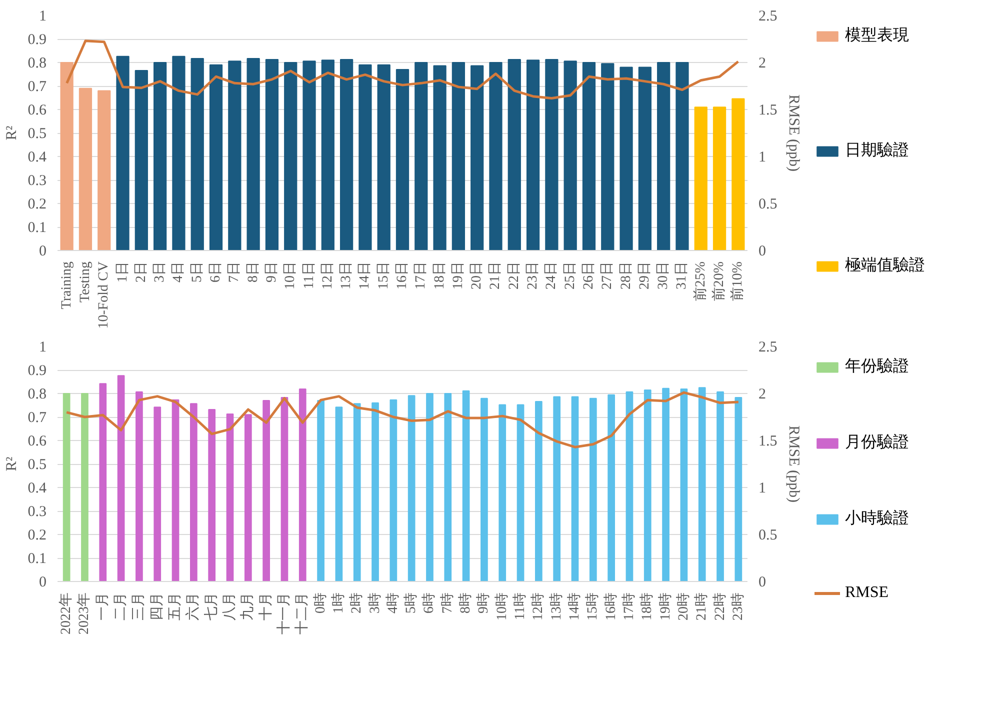 The width and height of the screenshot is (993, 704). I want to click on x-tick-label: 6時, so click(429, 603).